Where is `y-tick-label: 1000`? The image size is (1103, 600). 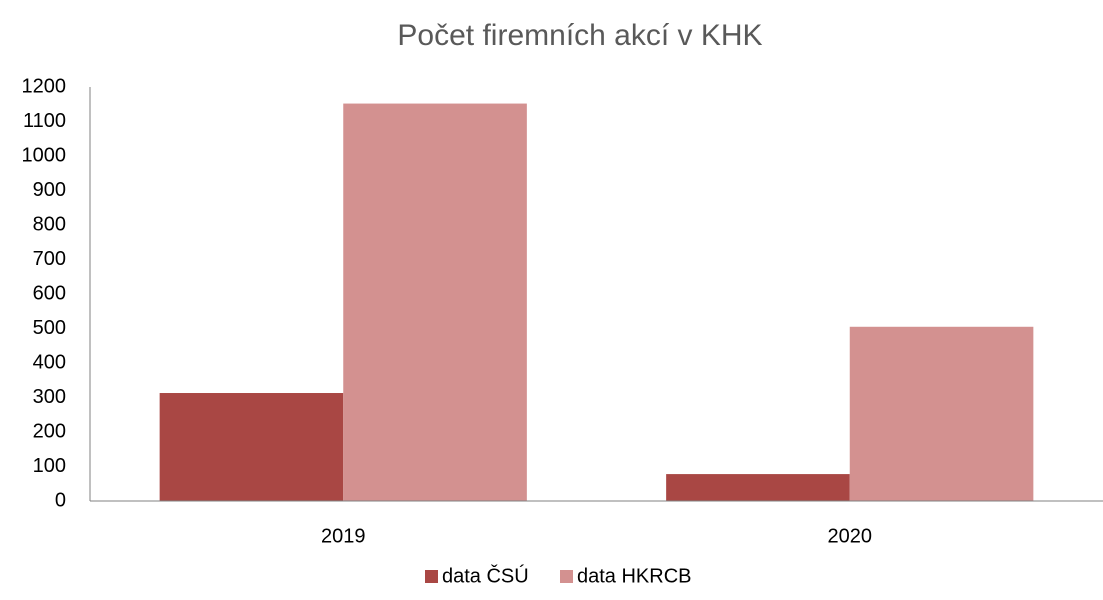 y-tick-label: 1000 is located at coordinates (44, 155).